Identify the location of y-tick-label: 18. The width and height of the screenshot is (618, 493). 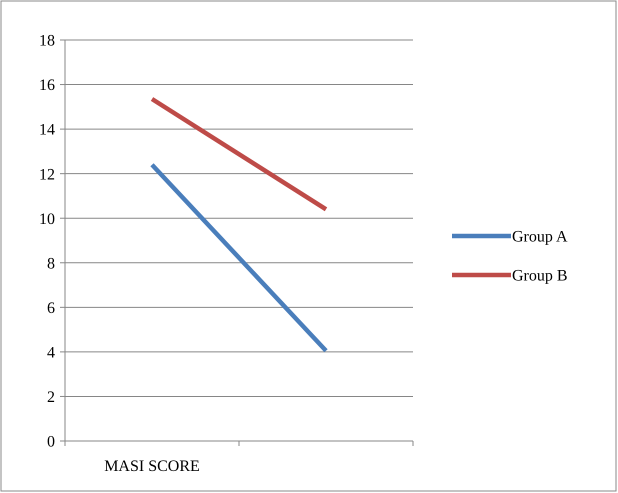
(47, 41).